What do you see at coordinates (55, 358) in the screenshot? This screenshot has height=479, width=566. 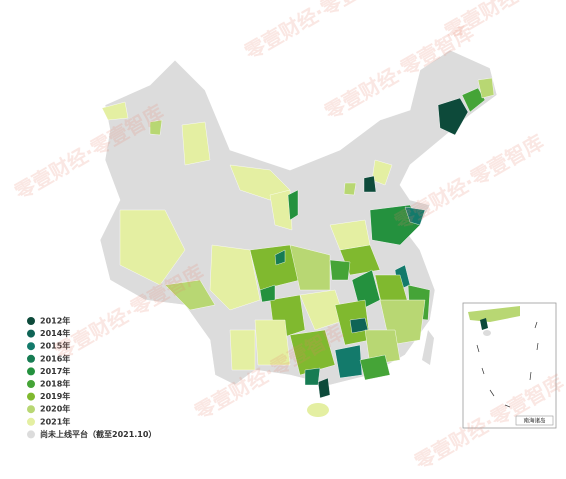 I see `legend-label: 2016年` at bounding box center [55, 358].